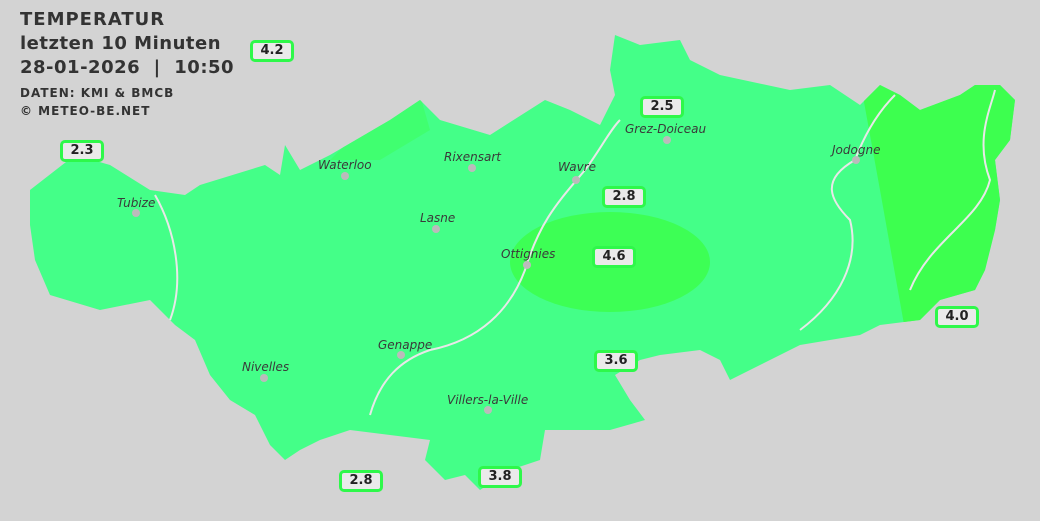  I want to click on station-value: 2.3, so click(82, 151).